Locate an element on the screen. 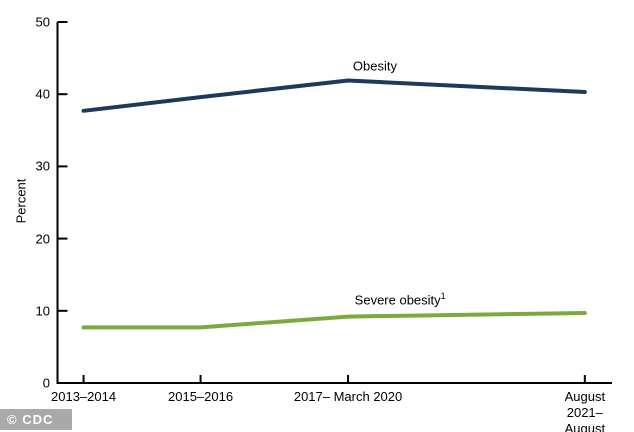  y-axis-tick-label: 50 is located at coordinates (42, 22).